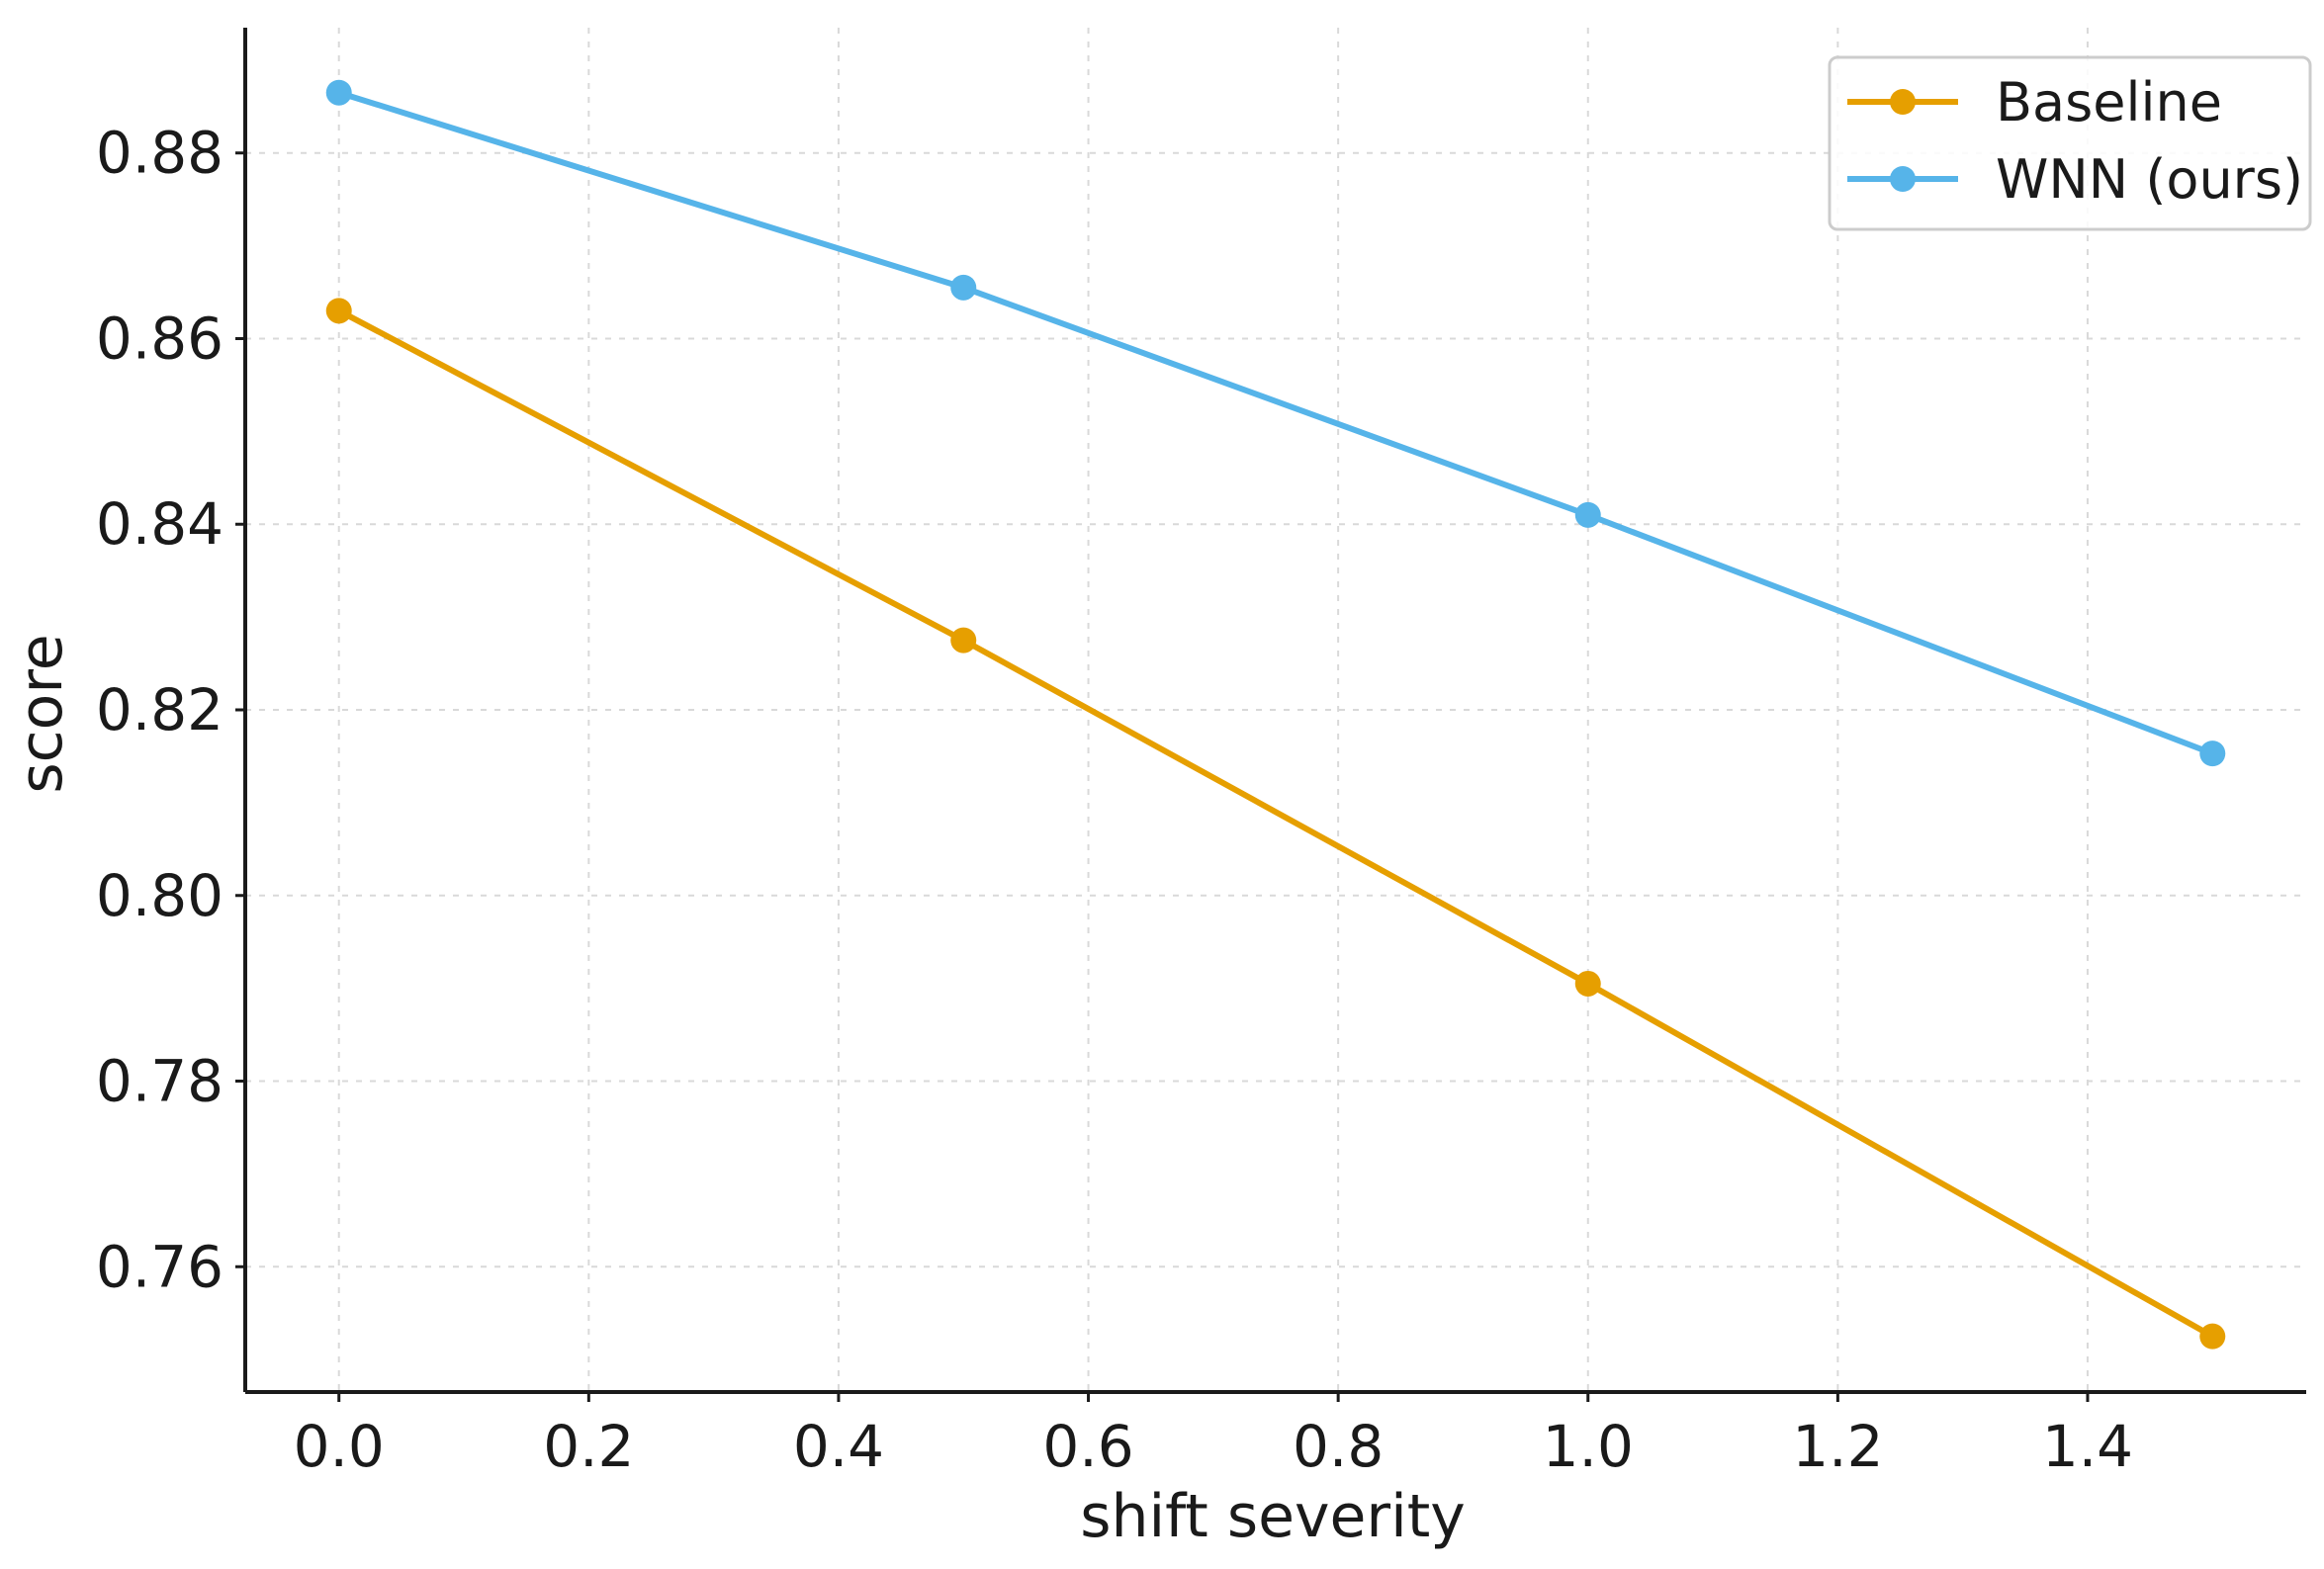 The image size is (2324, 1569). Describe the element at coordinates (2150, 179) in the screenshot. I see `legend-label-wnn-ours: WNN (ours)` at that location.